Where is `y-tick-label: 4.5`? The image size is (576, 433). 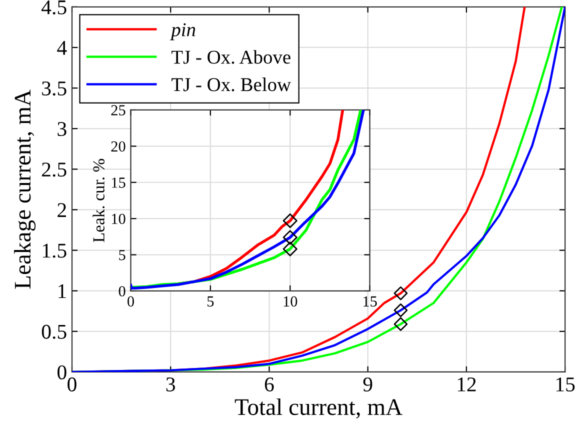
y-tick-label: 4.5 is located at coordinates (54, 7).